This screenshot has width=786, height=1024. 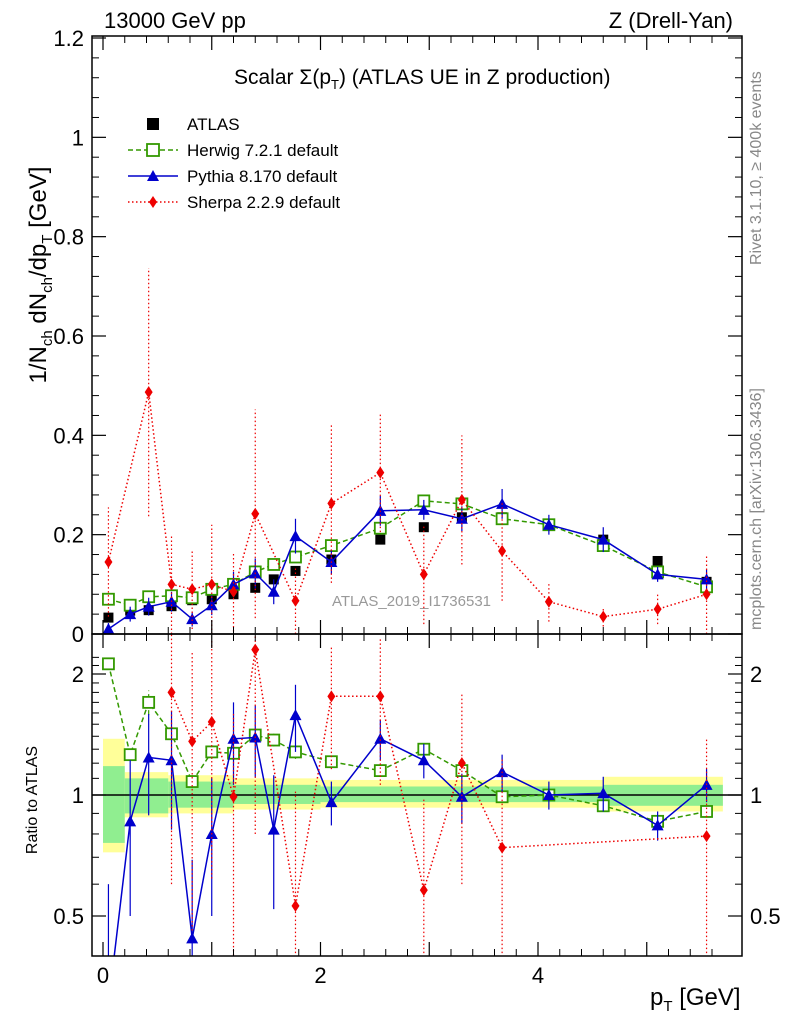 I want to click on ratio-y-tick-label-right: 0.5, so click(x=765, y=916).